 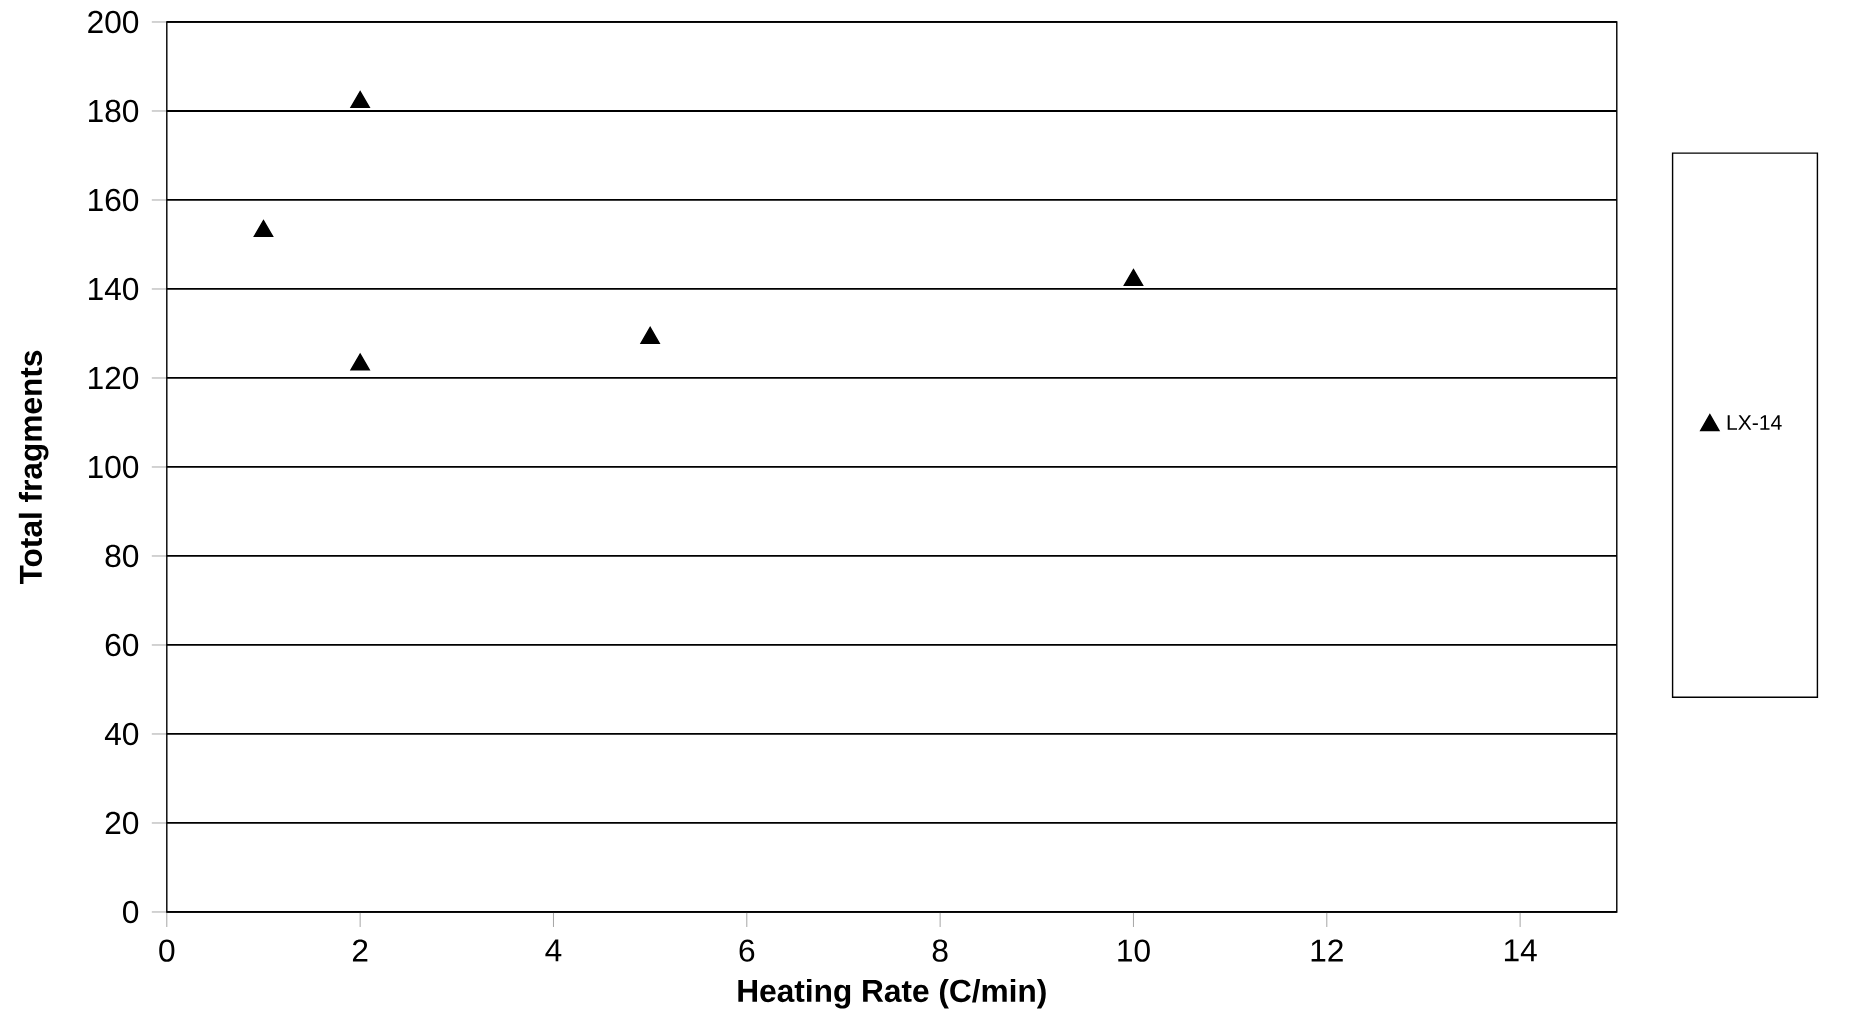 I want to click on y-tick-label: 180, so click(x=114, y=111).